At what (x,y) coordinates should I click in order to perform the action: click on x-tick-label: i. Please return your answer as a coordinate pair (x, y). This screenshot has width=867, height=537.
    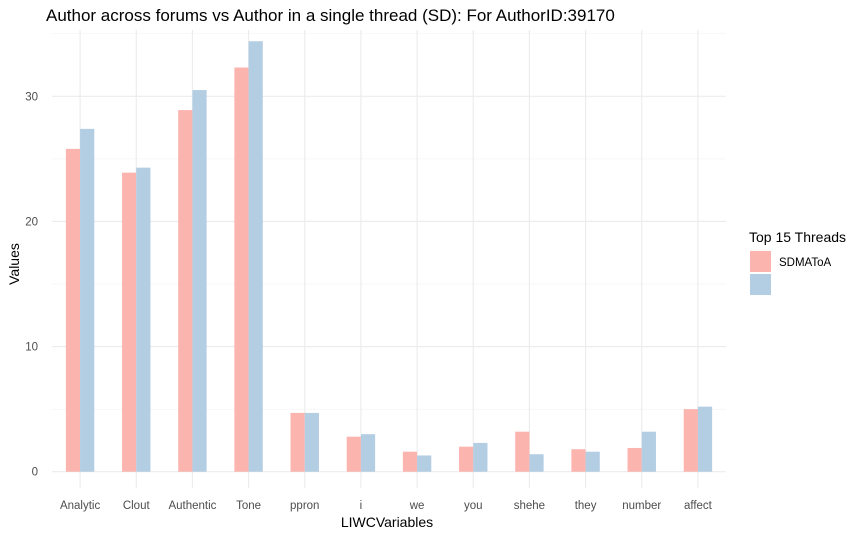
    Looking at the image, I should click on (361, 506).